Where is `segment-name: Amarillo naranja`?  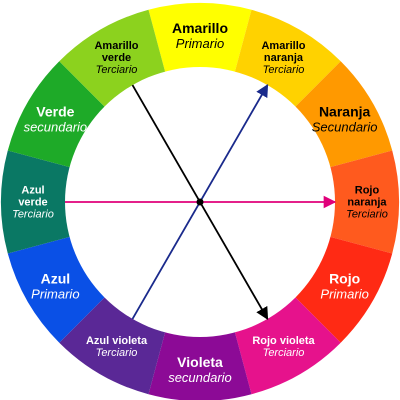 segment-name: Amarillo naranja is located at coordinates (283, 52).